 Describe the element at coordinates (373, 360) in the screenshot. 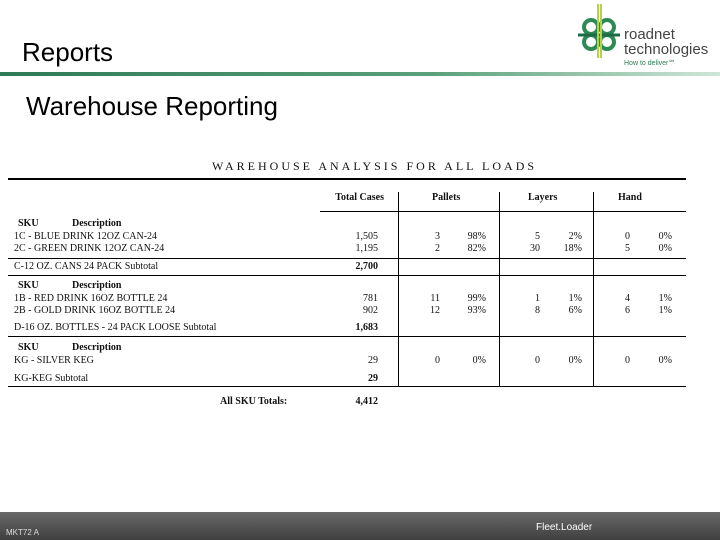

I see `total-cases: 29` at that location.